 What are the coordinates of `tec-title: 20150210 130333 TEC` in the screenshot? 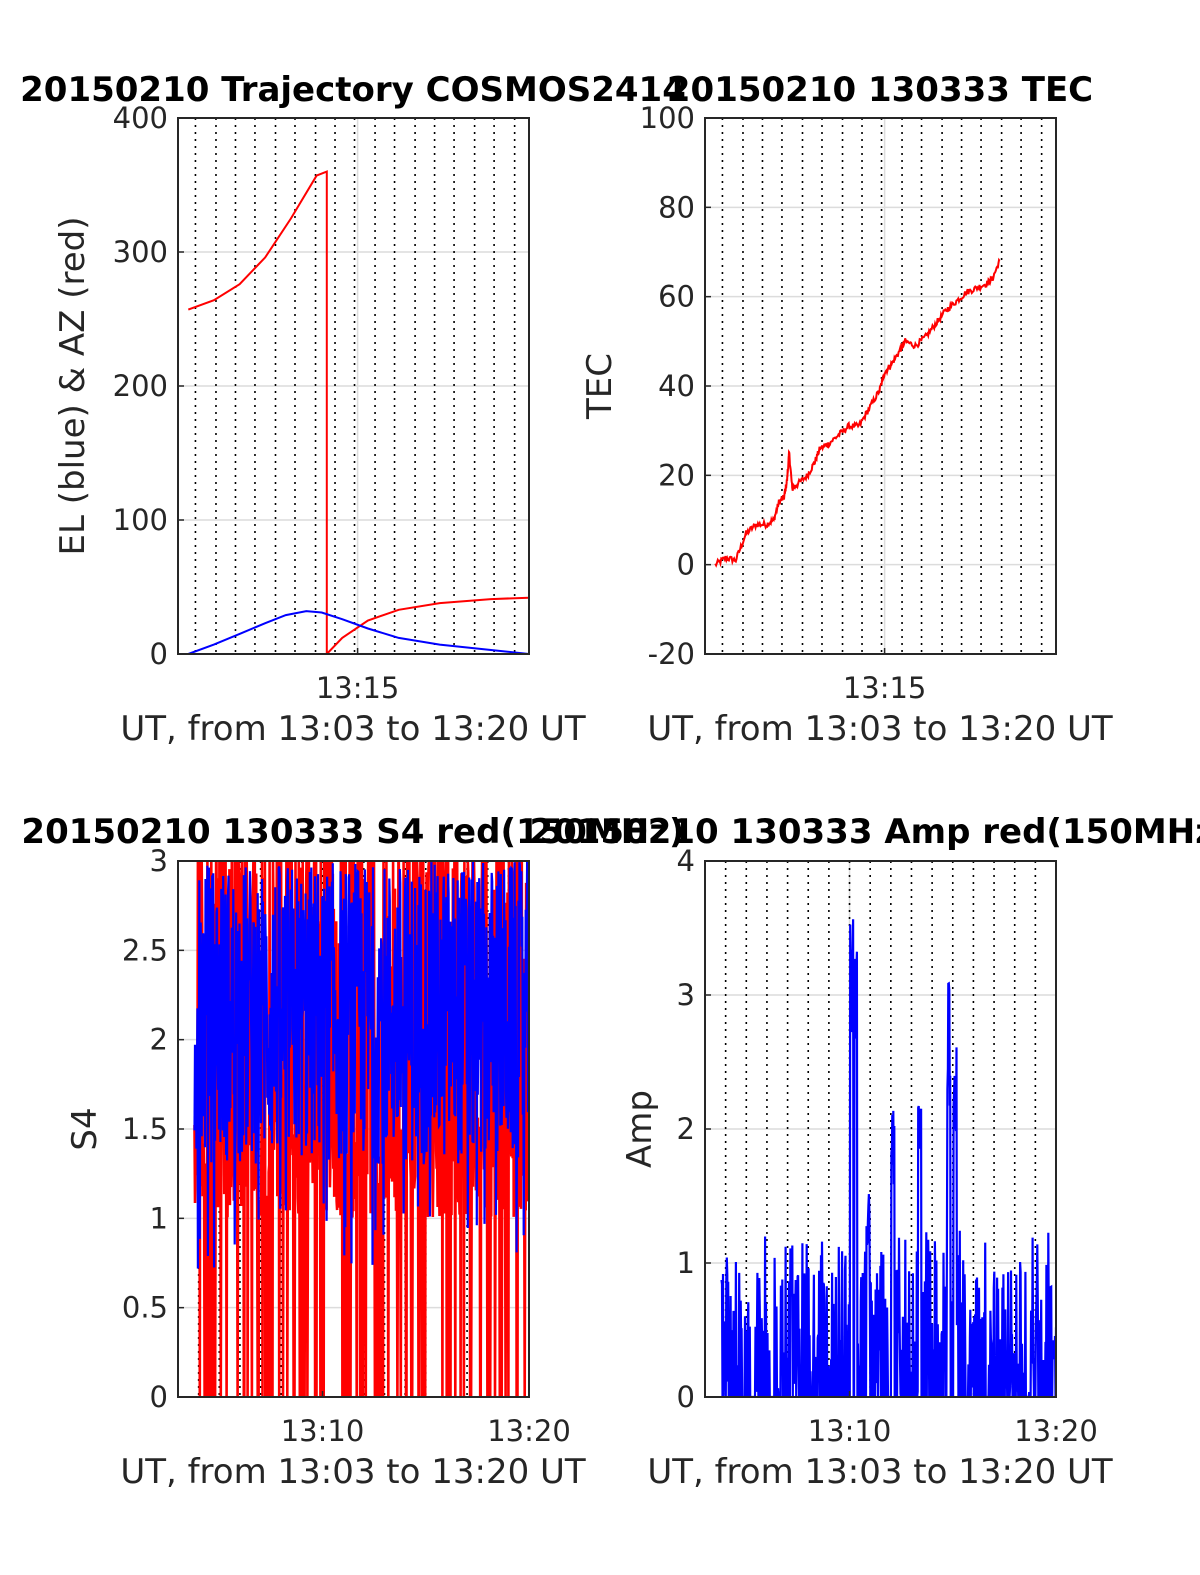 It's located at (880, 90).